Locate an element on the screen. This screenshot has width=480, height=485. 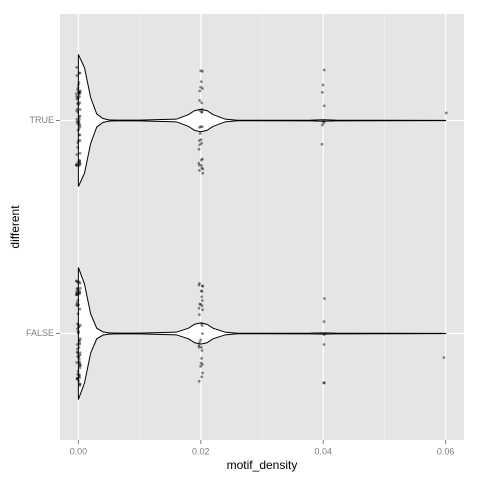
y-tick-label: TRUE is located at coordinates (42, 120).